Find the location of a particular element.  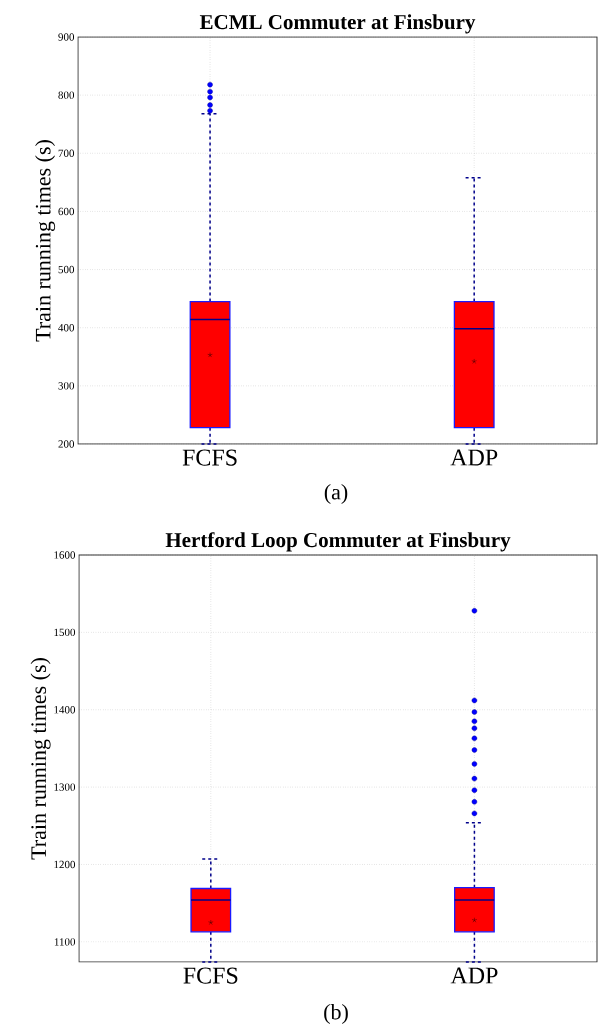

y-tick-label: 1400 is located at coordinates (65, 710).